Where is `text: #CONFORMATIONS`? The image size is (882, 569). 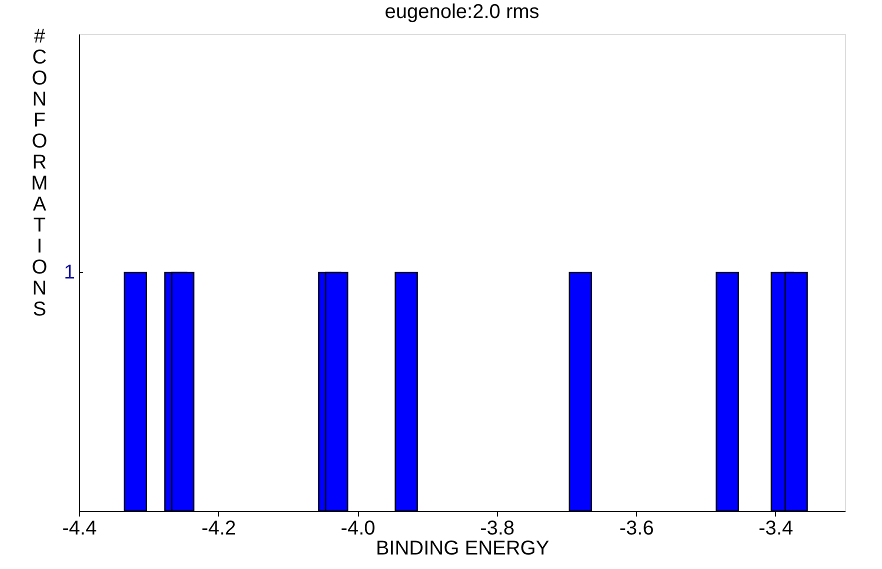 text: #CONFORMATIONS is located at coordinates (39, 173).